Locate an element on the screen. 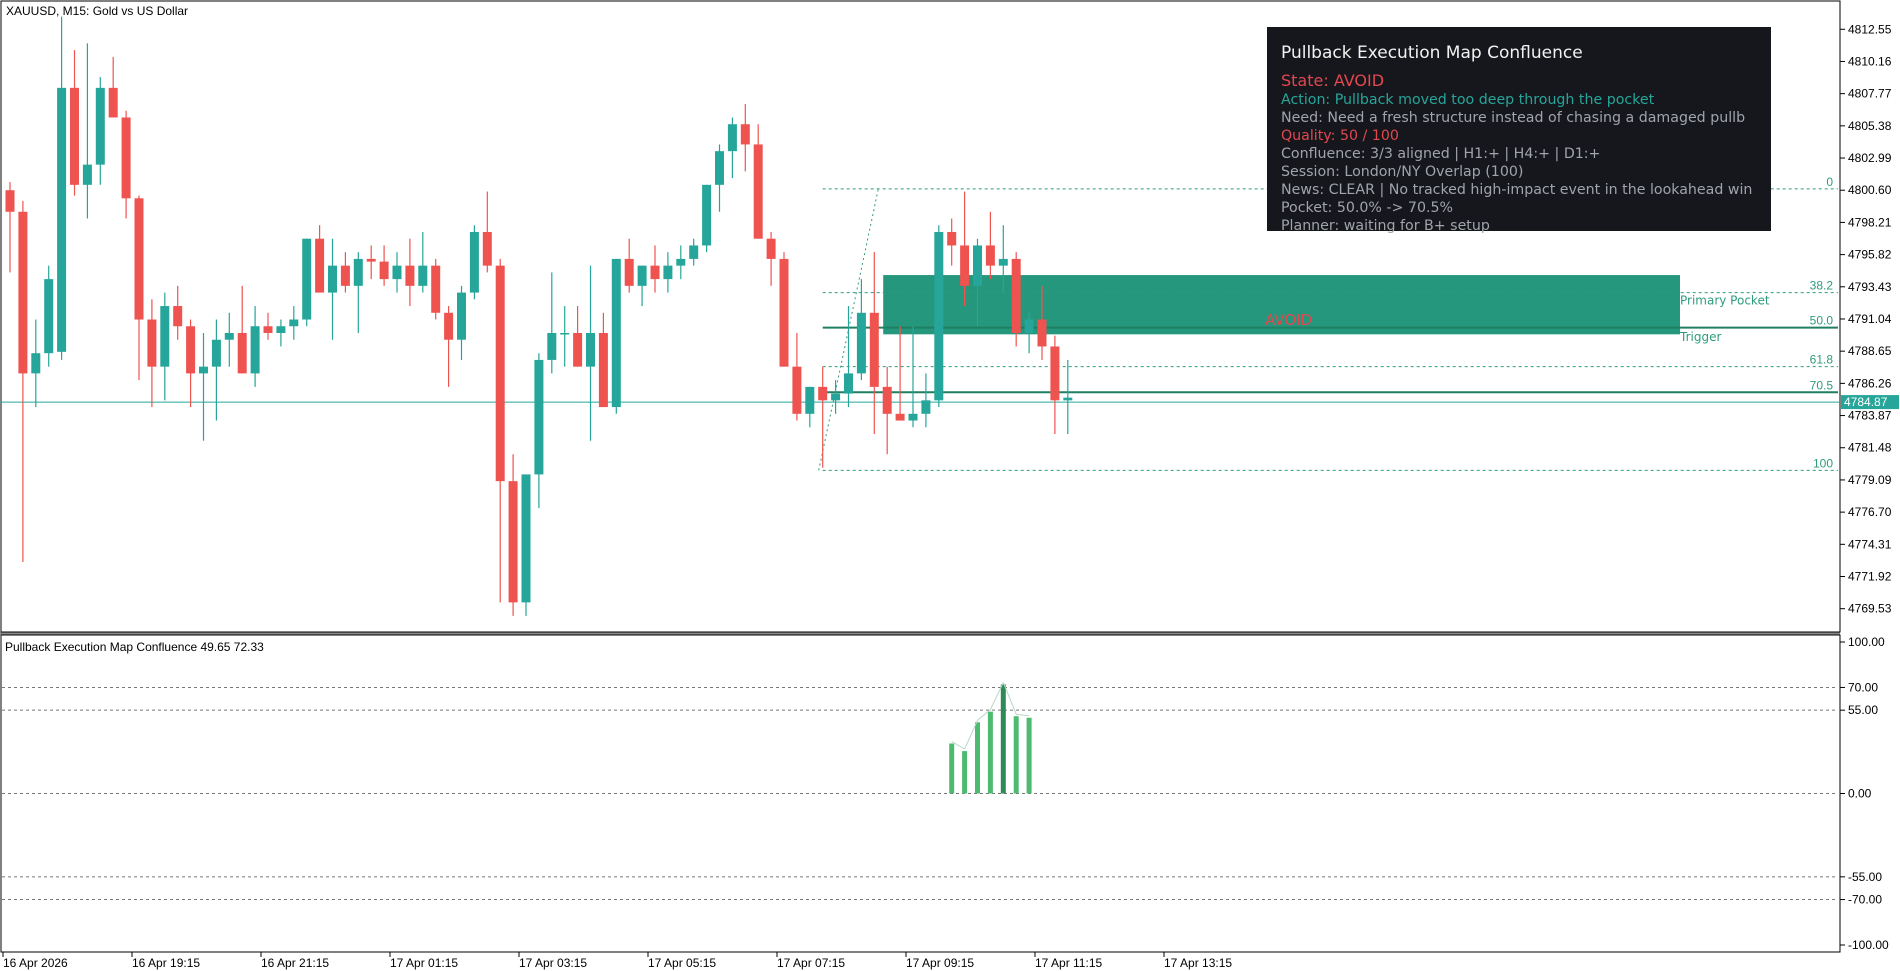 The width and height of the screenshot is (1900, 971). fib-level-label: 38.2 is located at coordinates (1822, 286).